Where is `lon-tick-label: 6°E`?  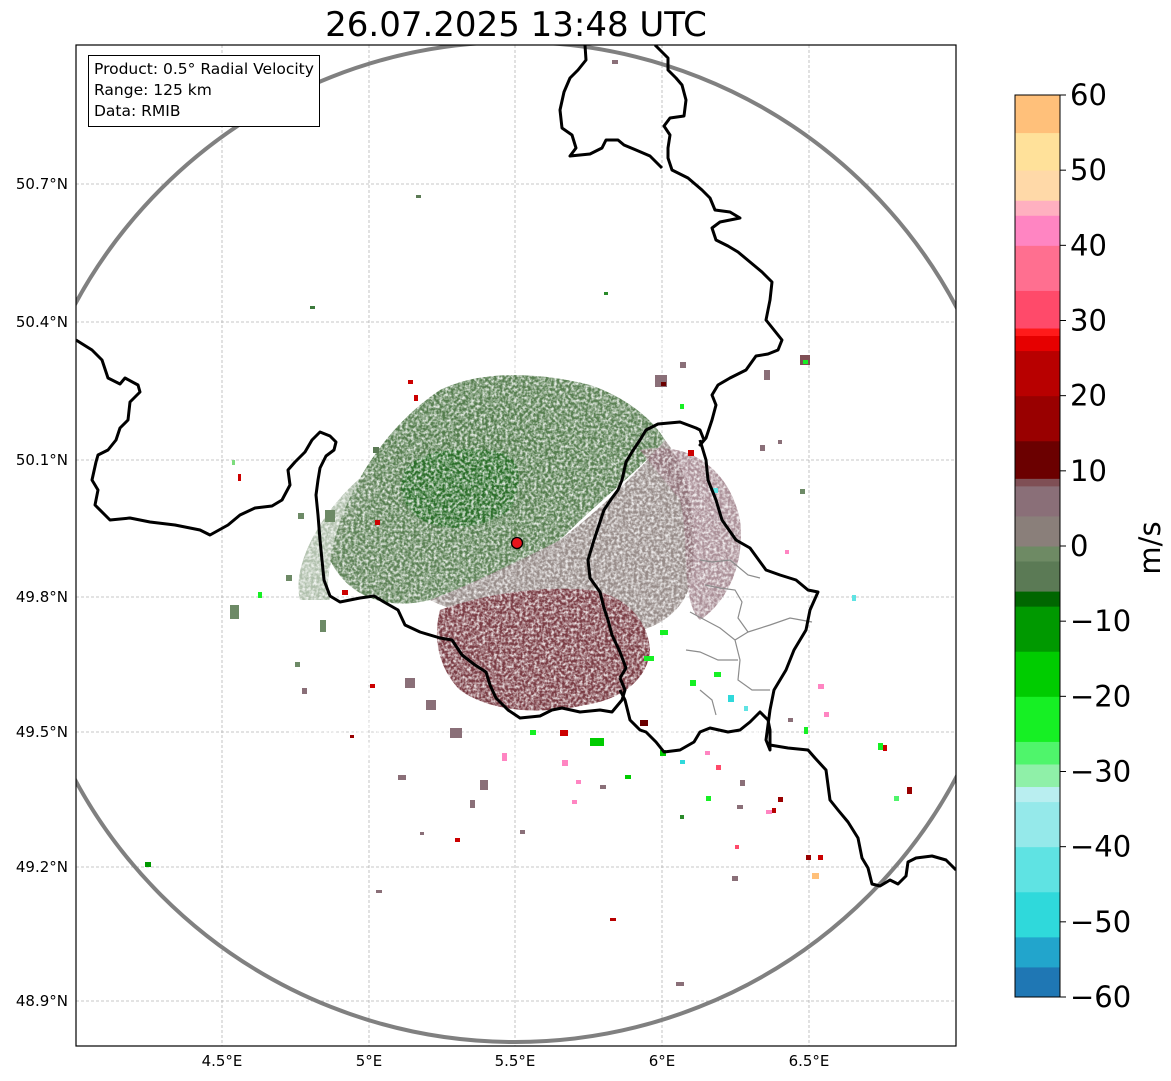 lon-tick-label: 6°E is located at coordinates (662, 1061).